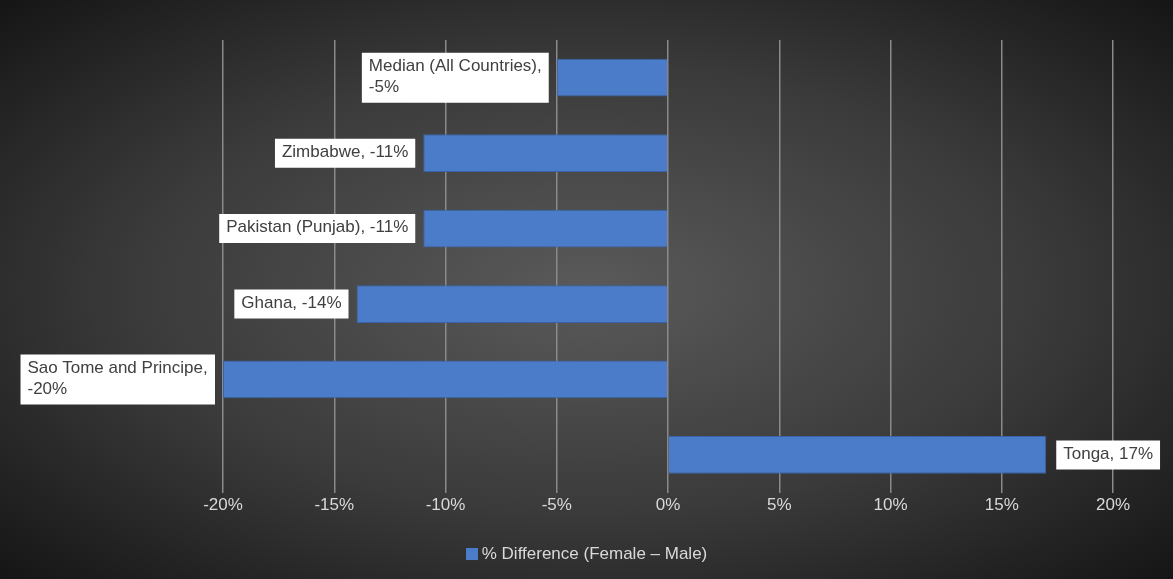 The height and width of the screenshot is (579, 1173). I want to click on data-label: Tonga, 17%, so click(1108, 453).